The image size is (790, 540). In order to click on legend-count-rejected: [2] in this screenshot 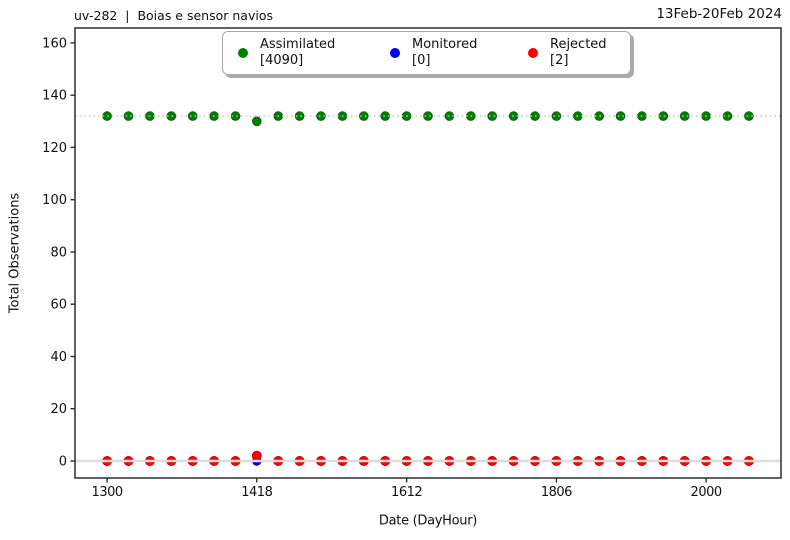, I will do `click(559, 60)`.